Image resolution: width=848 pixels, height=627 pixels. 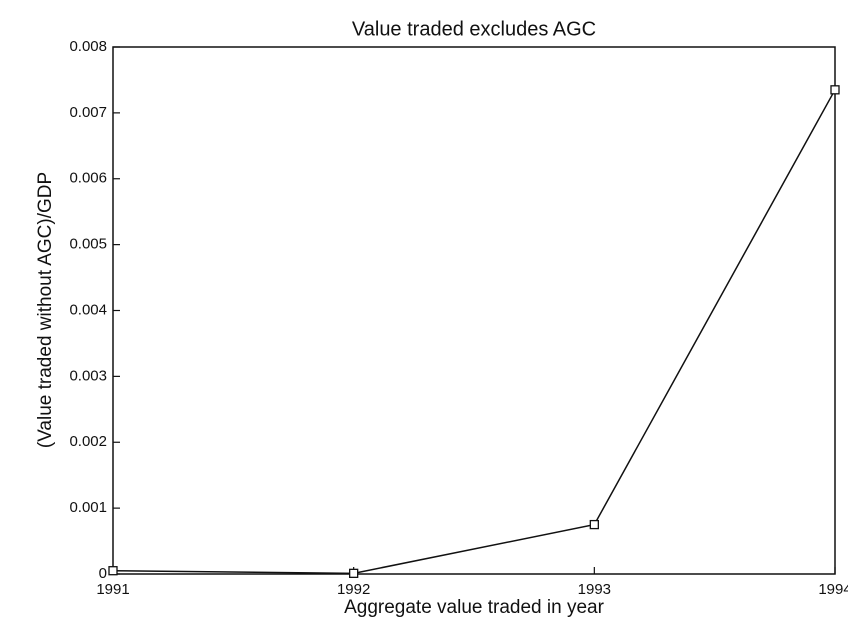 What do you see at coordinates (88, 178) in the screenshot?
I see `y-tick-label: 0.006` at bounding box center [88, 178].